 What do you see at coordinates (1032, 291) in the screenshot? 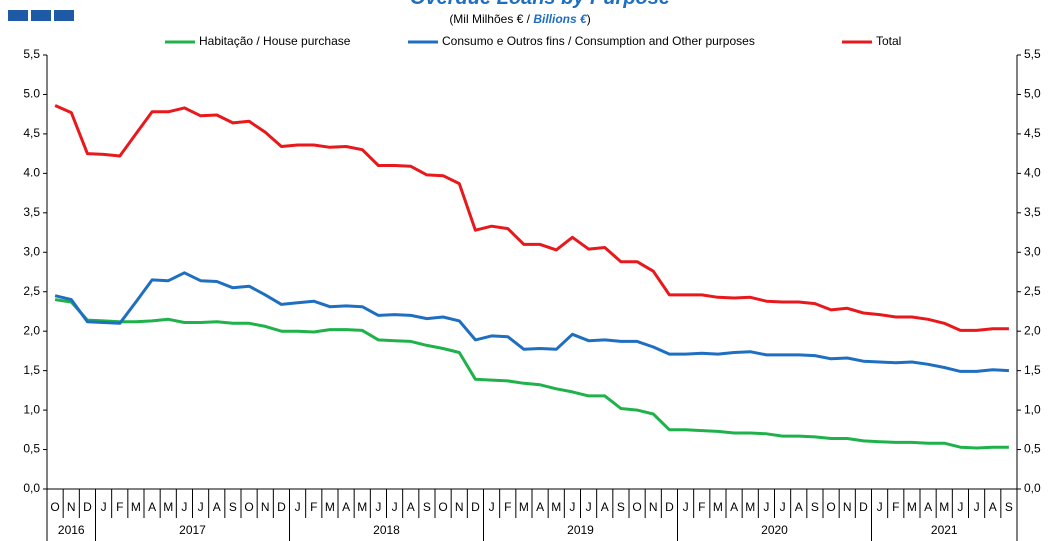
I see `y2-tick-label: 2,5` at bounding box center [1032, 291].